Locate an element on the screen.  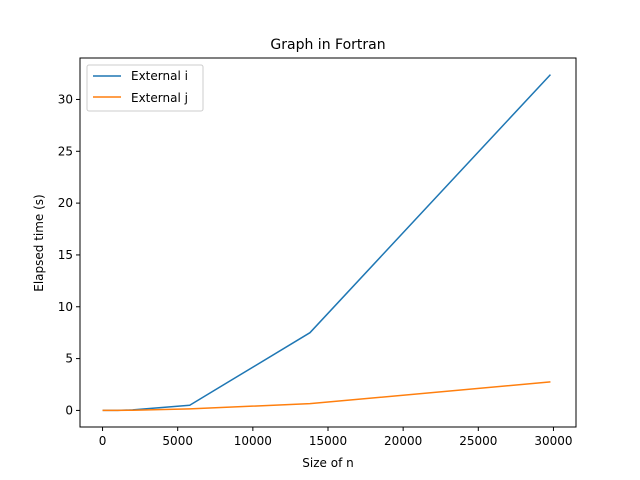
x-tick-label: 20000 is located at coordinates (403, 441).